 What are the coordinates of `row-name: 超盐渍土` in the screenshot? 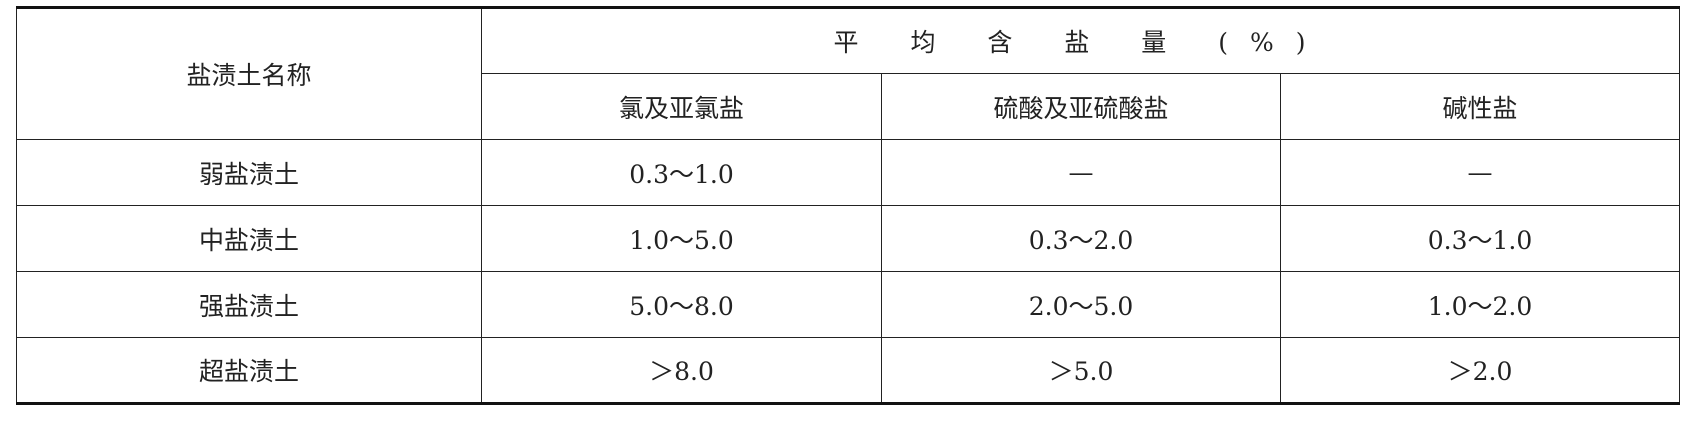 It's located at (249, 370).